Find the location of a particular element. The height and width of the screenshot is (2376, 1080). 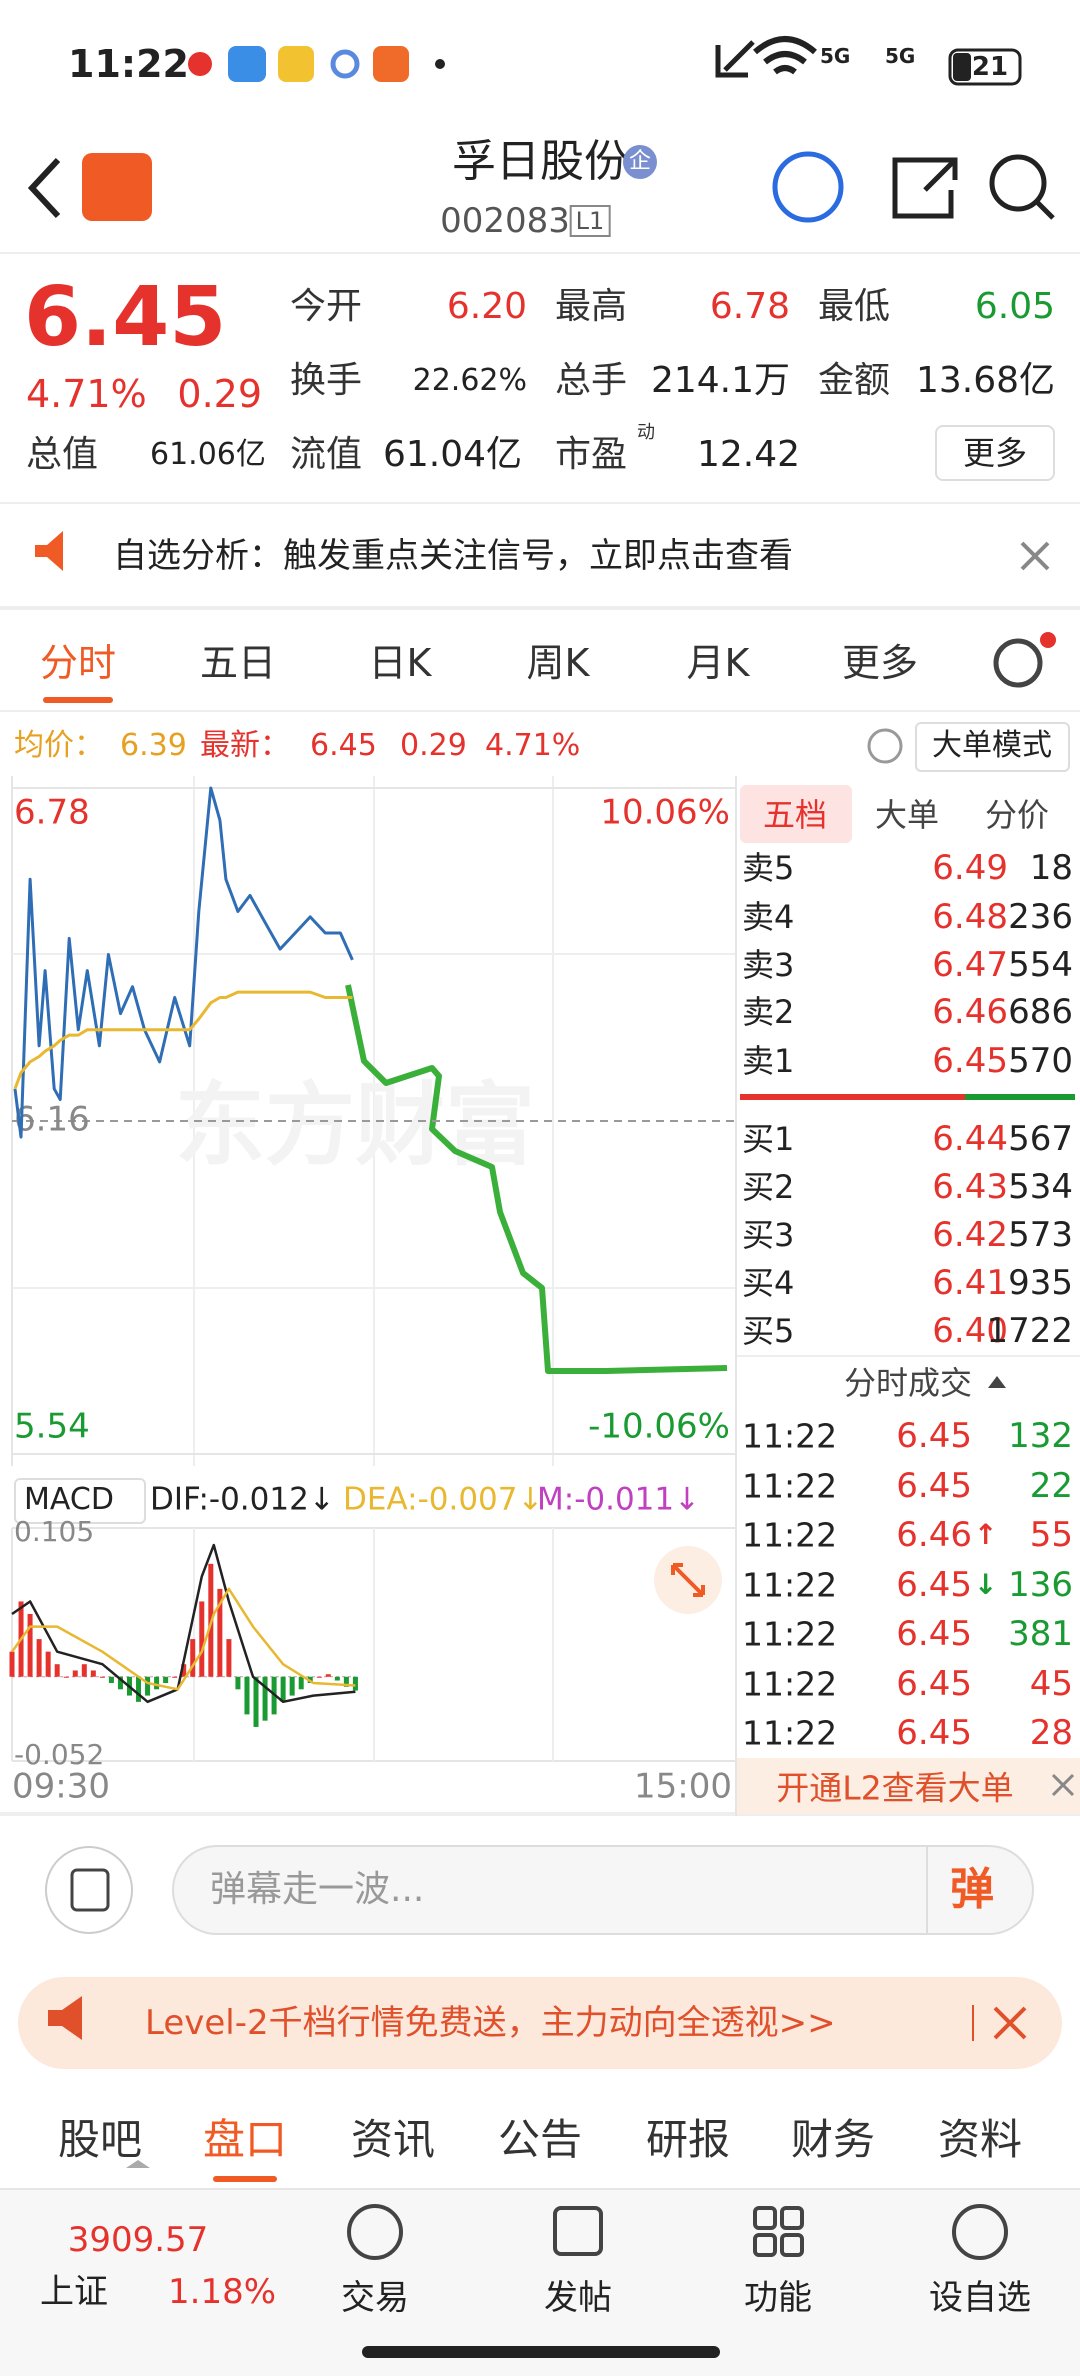

comment-list-icon is located at coordinates (90, 1890).